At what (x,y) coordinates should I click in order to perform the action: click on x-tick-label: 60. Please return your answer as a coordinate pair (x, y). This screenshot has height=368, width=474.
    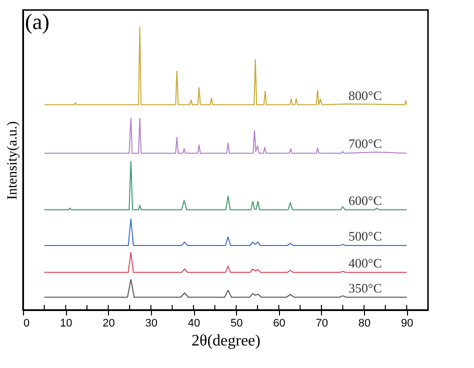
    Looking at the image, I should click on (279, 324).